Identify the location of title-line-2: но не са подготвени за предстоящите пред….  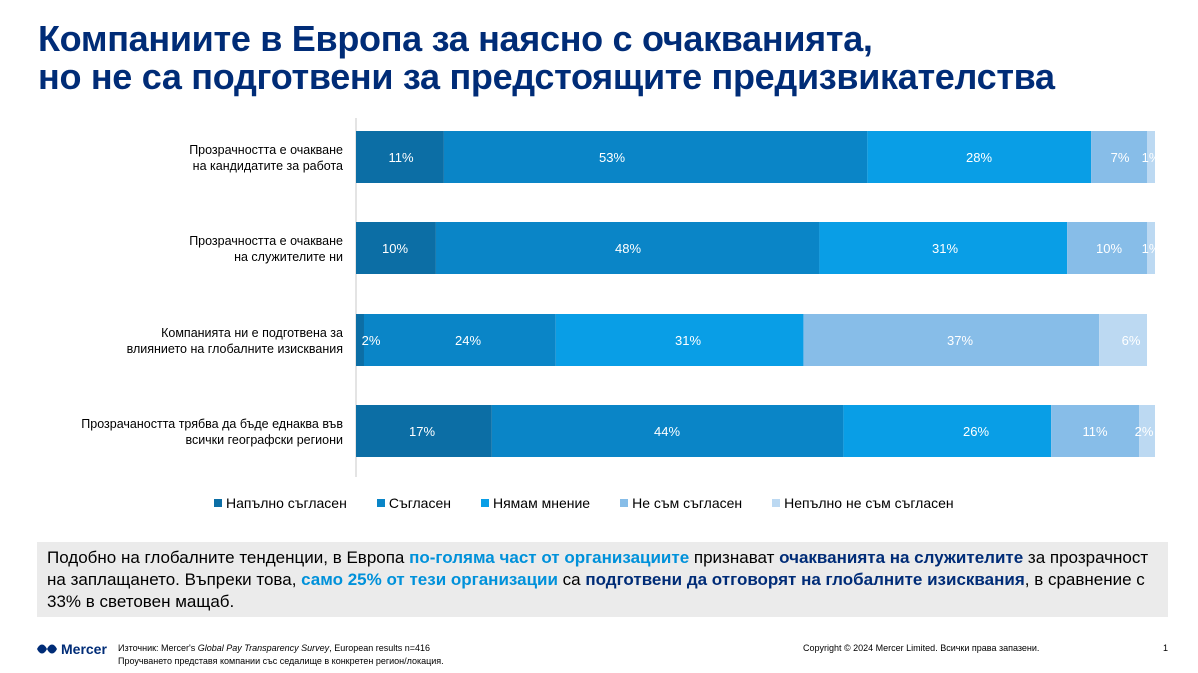
(546, 76).